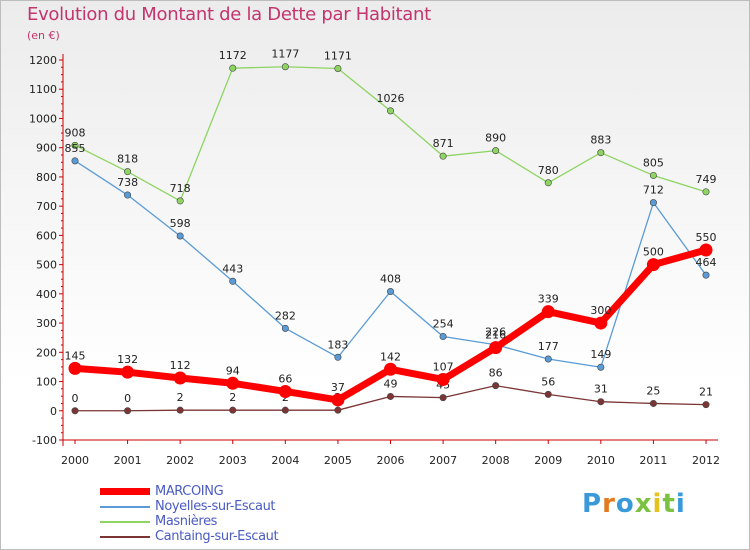 The width and height of the screenshot is (750, 550). I want to click on data-label-marcoing: 94, so click(233, 370).